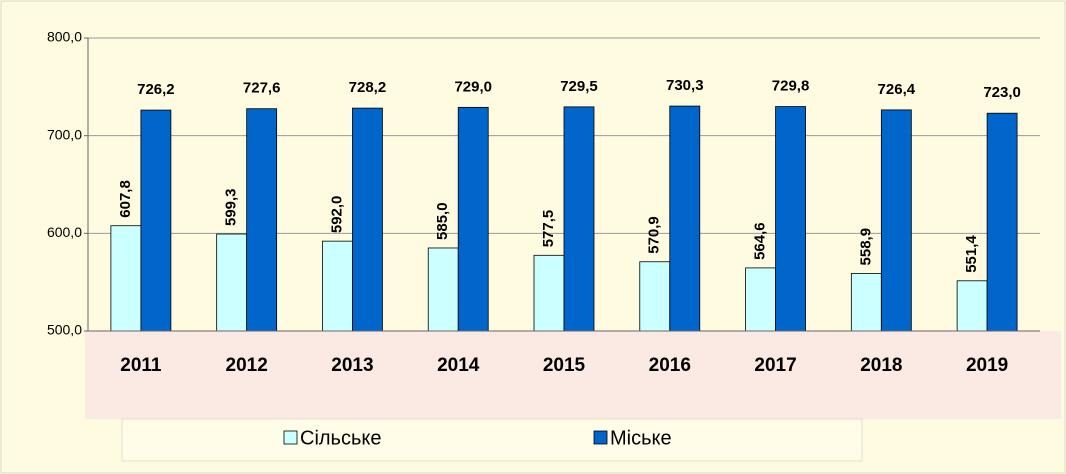  Describe the element at coordinates (548, 229) in the screenshot. I see `data-label: 577,5` at that location.